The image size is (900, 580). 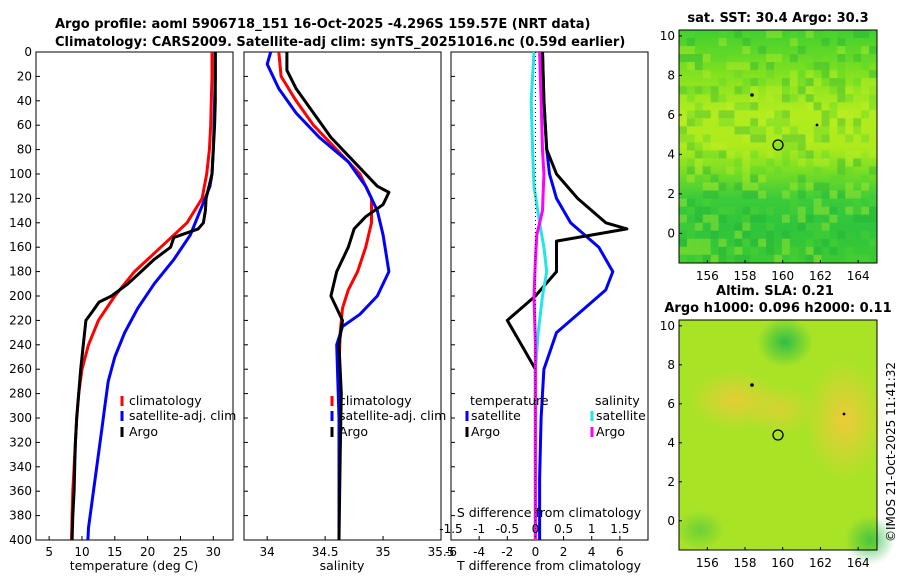 What do you see at coordinates (870, 540) in the screenshot?
I see `sla-low-region` at bounding box center [870, 540].